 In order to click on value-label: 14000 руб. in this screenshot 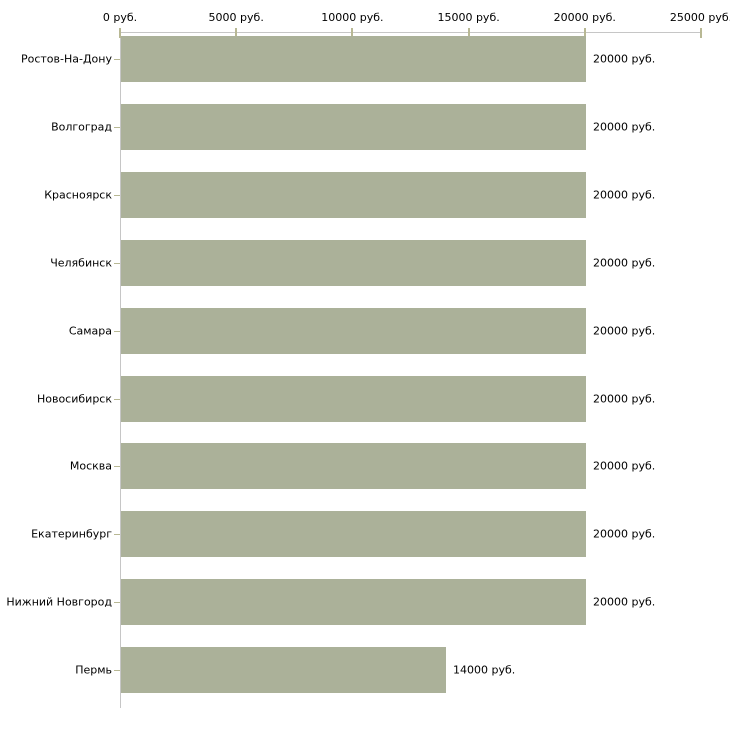, I will do `click(484, 670)`.